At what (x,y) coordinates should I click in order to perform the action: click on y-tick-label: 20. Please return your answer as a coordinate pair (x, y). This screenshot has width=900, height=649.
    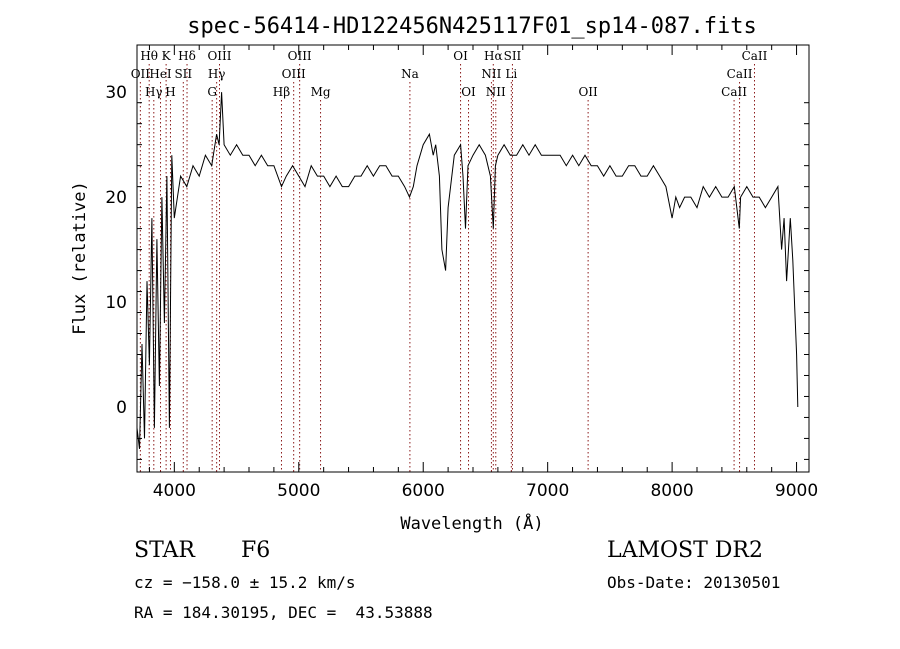
    Looking at the image, I should click on (116, 198).